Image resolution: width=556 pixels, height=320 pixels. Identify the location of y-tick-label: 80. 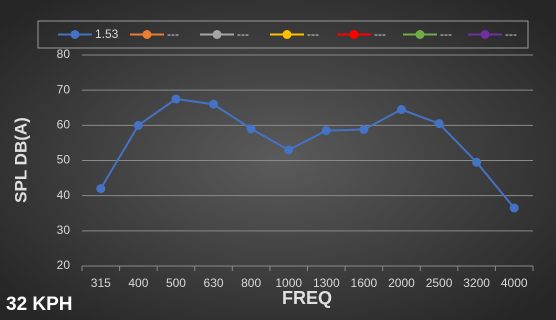
(64, 54).